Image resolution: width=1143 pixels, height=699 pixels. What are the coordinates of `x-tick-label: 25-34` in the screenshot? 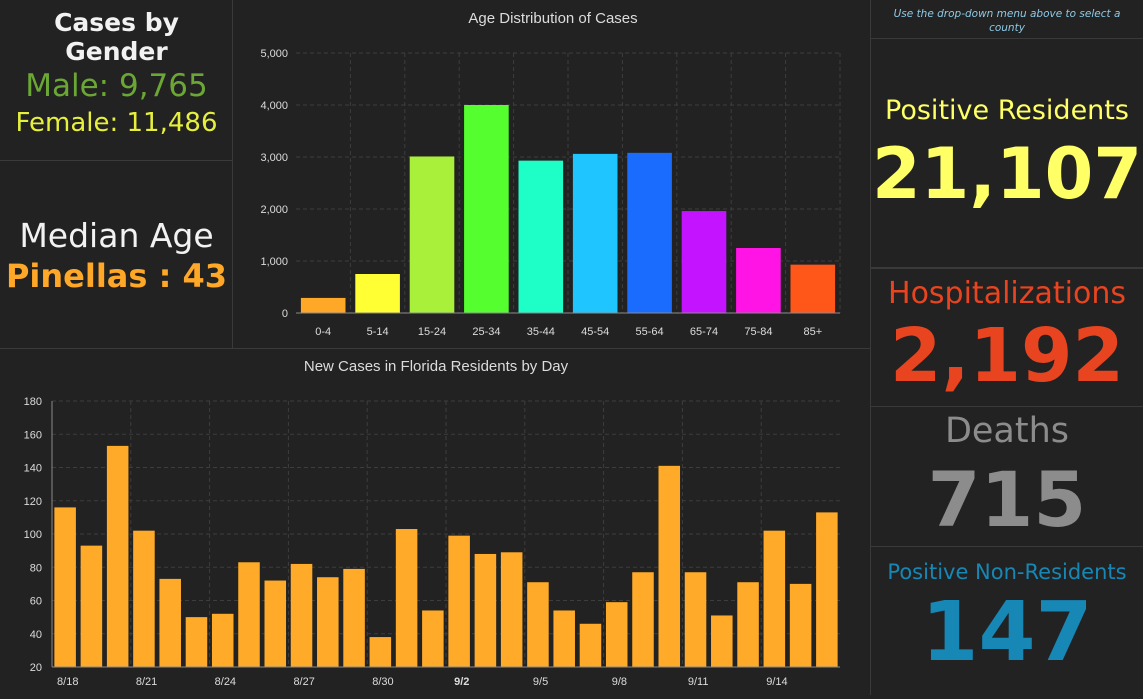 It's located at (486, 332).